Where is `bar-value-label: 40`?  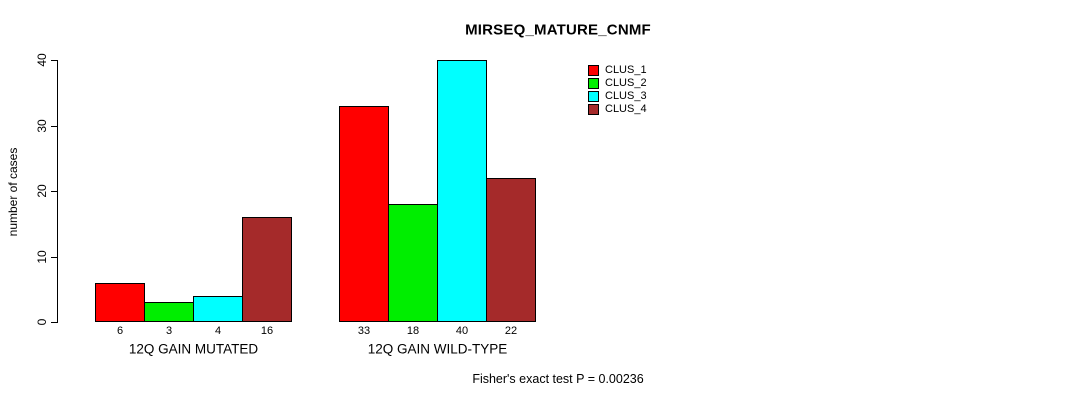
bar-value-label: 40 is located at coordinates (462, 331).